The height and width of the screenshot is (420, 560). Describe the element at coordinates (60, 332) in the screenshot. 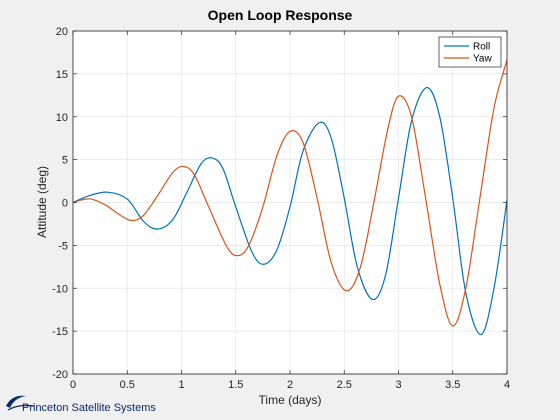

I see `y-tick-label: -15` at that location.